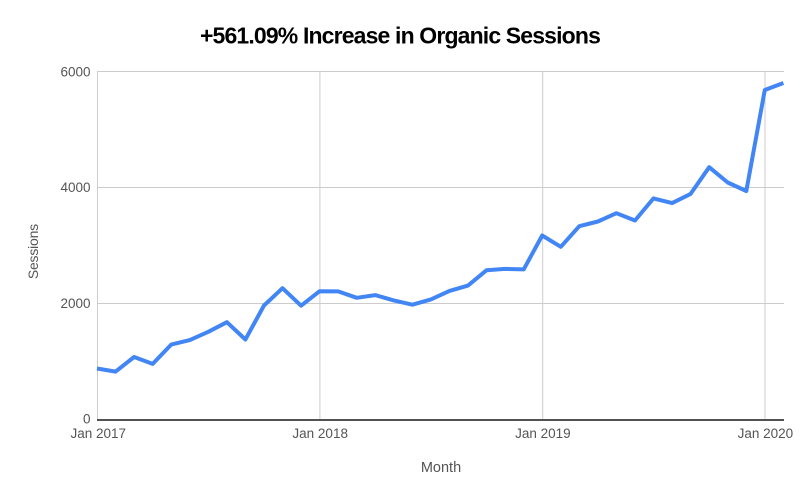  Describe the element at coordinates (441, 468) in the screenshot. I see `svg-text: Month` at that location.